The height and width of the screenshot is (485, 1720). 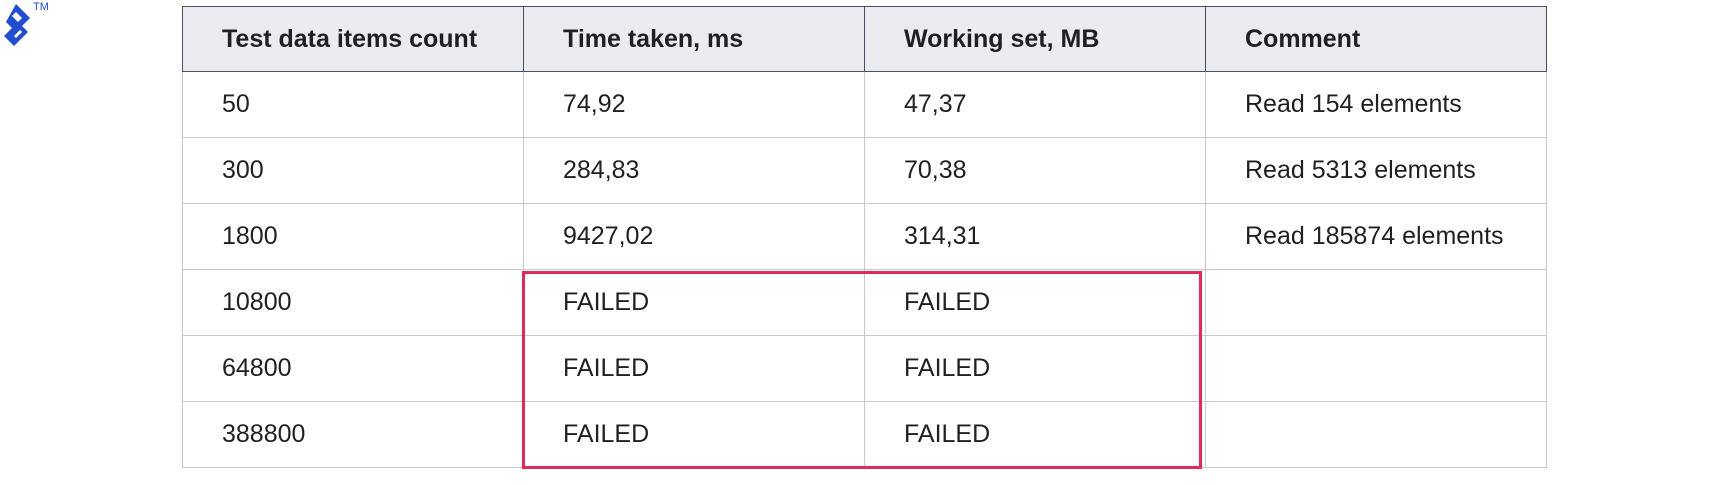 I want to click on table-cell: 74,92, so click(x=694, y=104).